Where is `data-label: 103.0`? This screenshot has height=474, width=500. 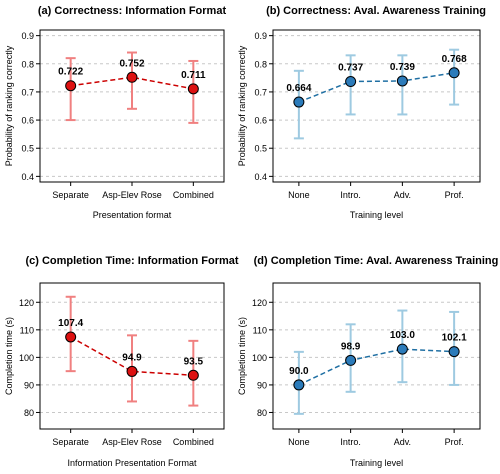 data-label: 103.0 is located at coordinates (402, 335).